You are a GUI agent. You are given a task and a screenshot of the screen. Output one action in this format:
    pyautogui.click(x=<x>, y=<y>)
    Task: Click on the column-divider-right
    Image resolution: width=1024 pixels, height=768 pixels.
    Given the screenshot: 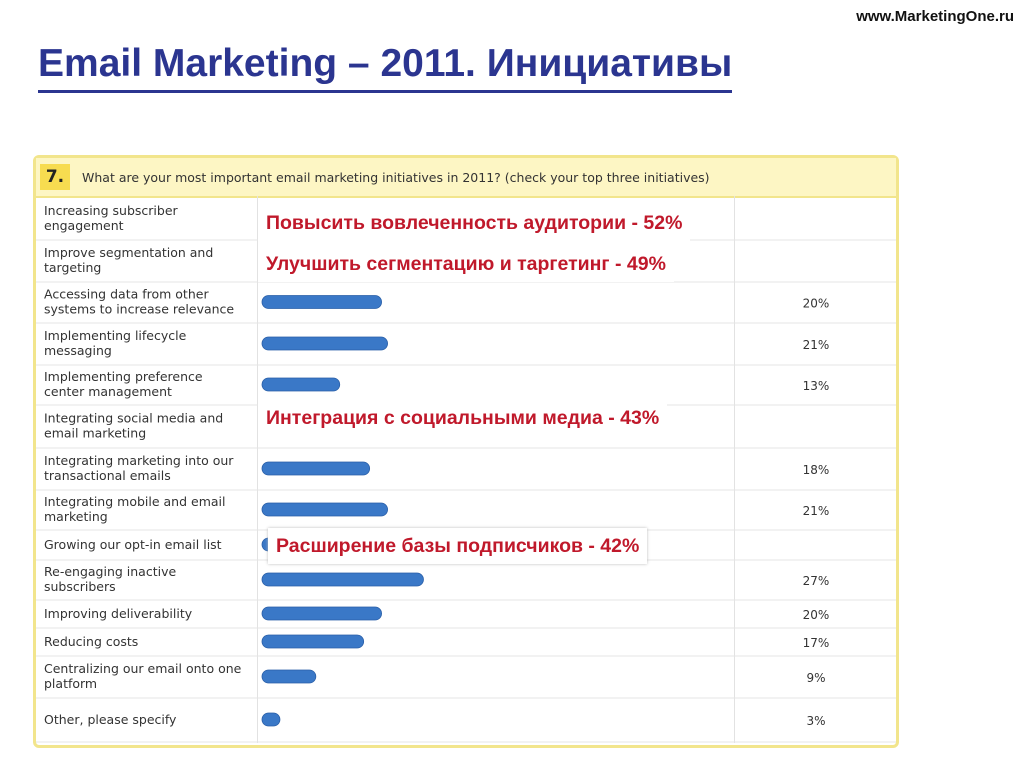 What is the action you would take?
    pyautogui.click(x=734, y=469)
    